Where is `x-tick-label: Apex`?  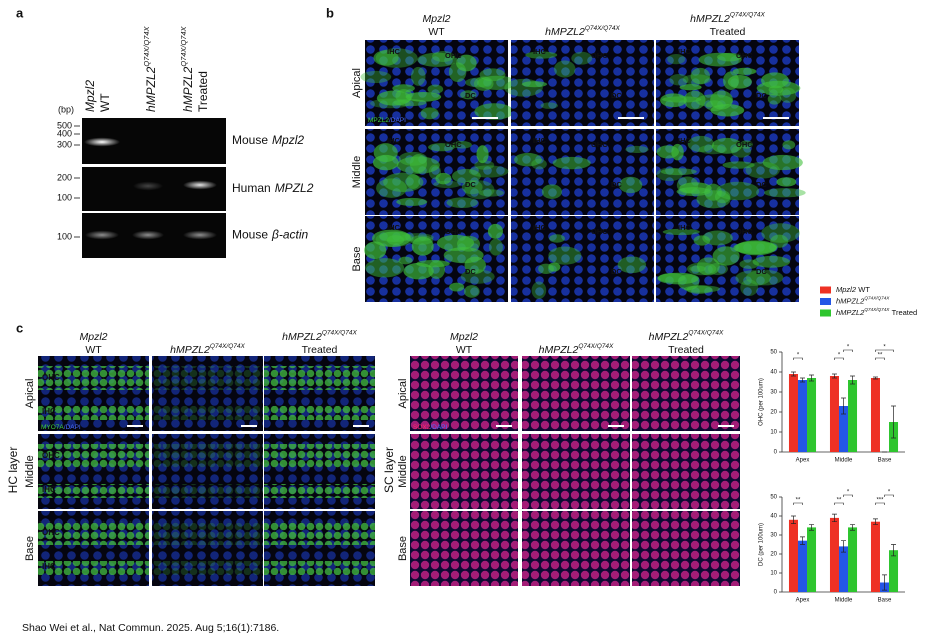
x-tick-label: Apex is located at coordinates (803, 461).